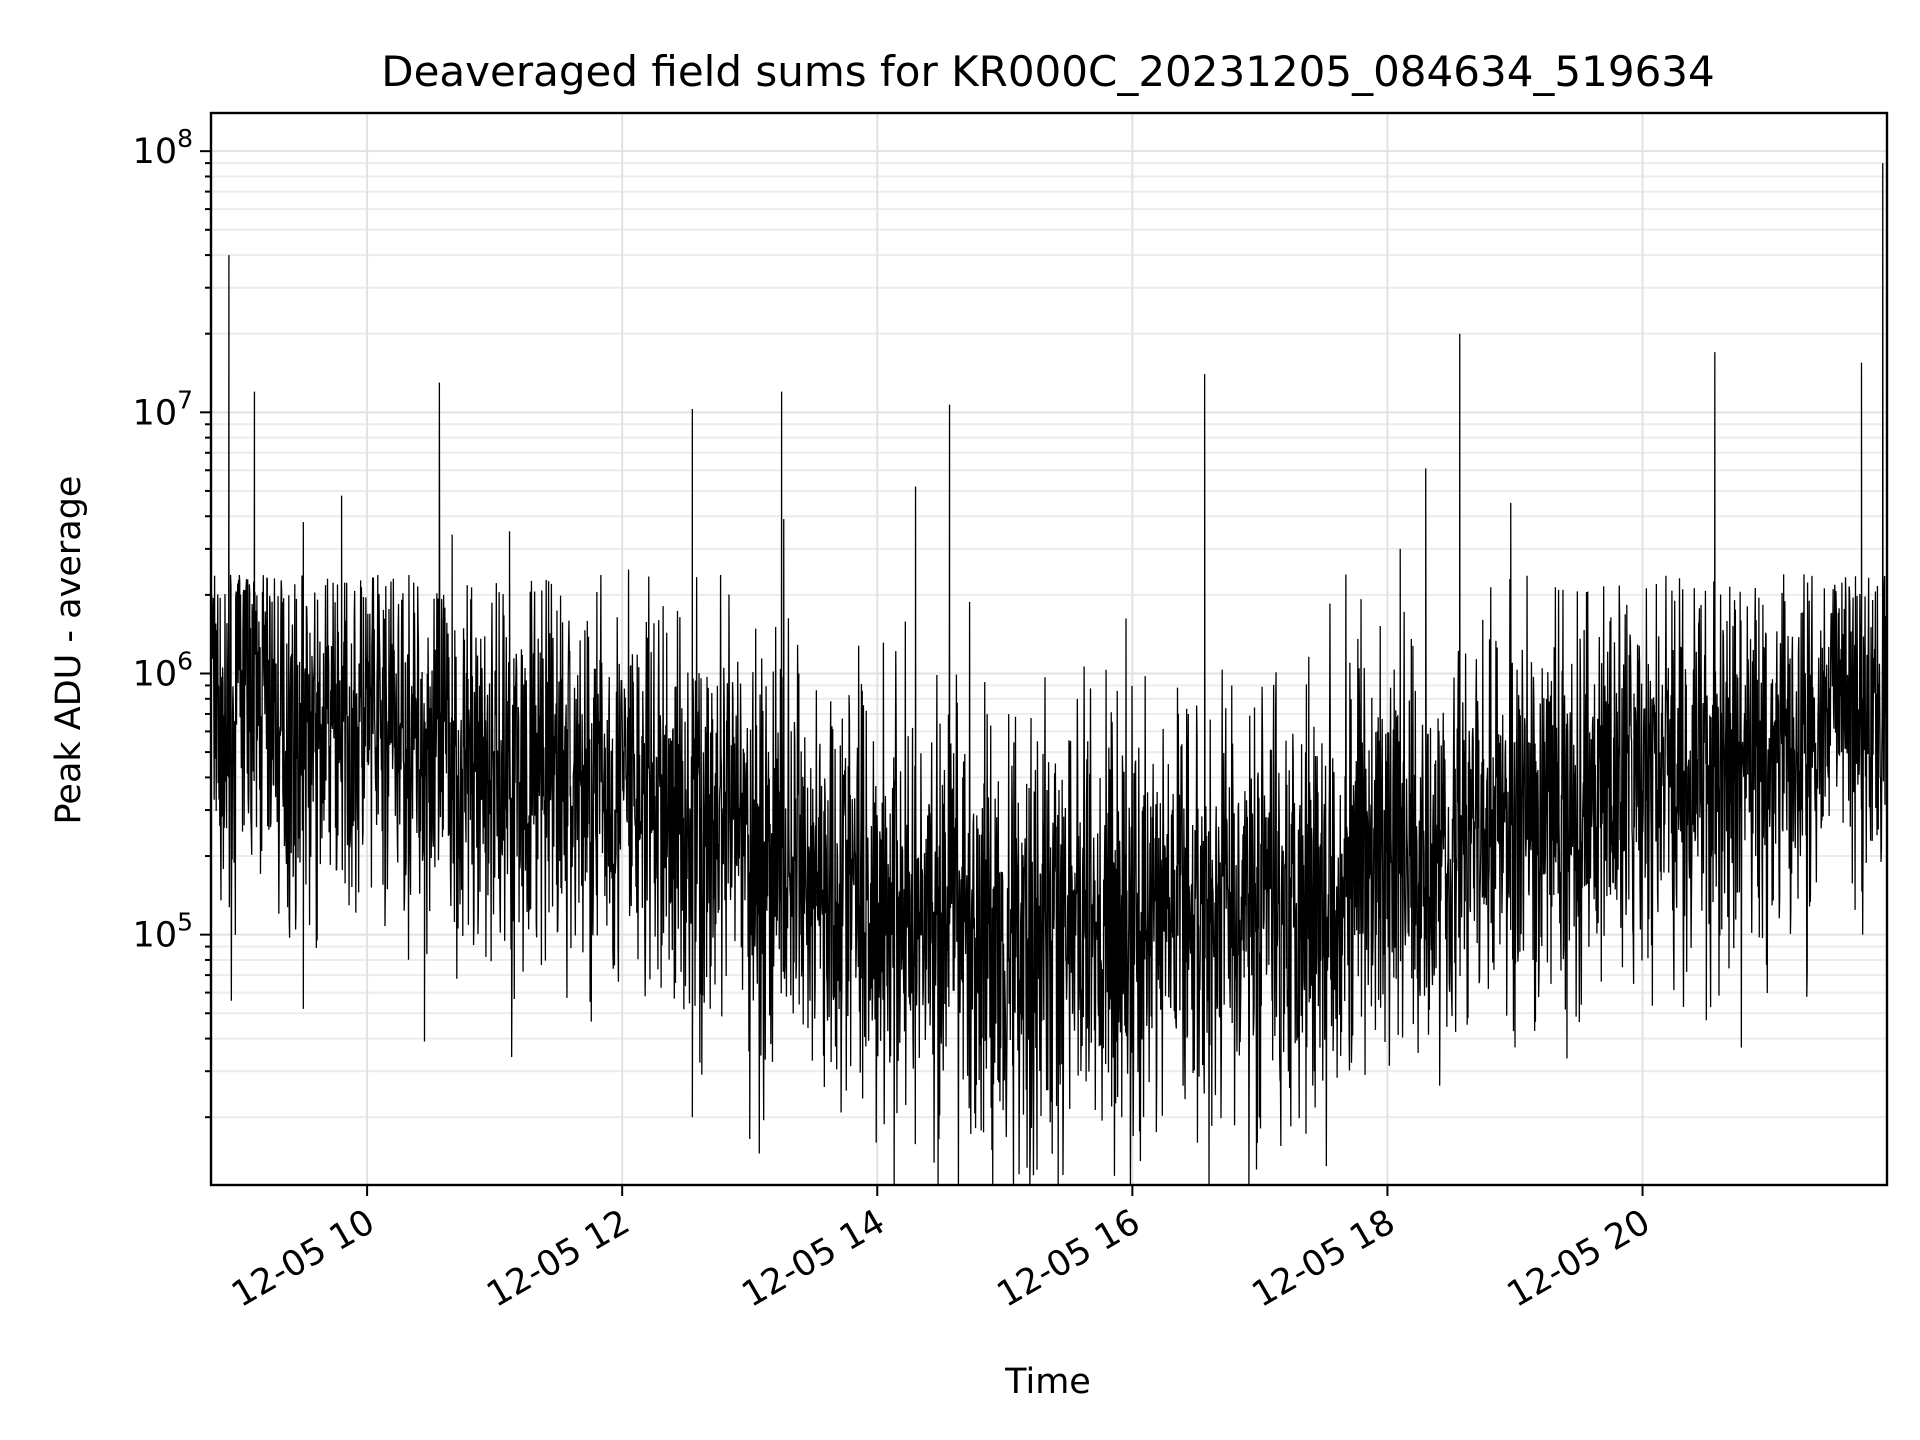 The width and height of the screenshot is (1920, 1440). I want to click on x-tick-label: 12-05 18, so click(1324, 1258).